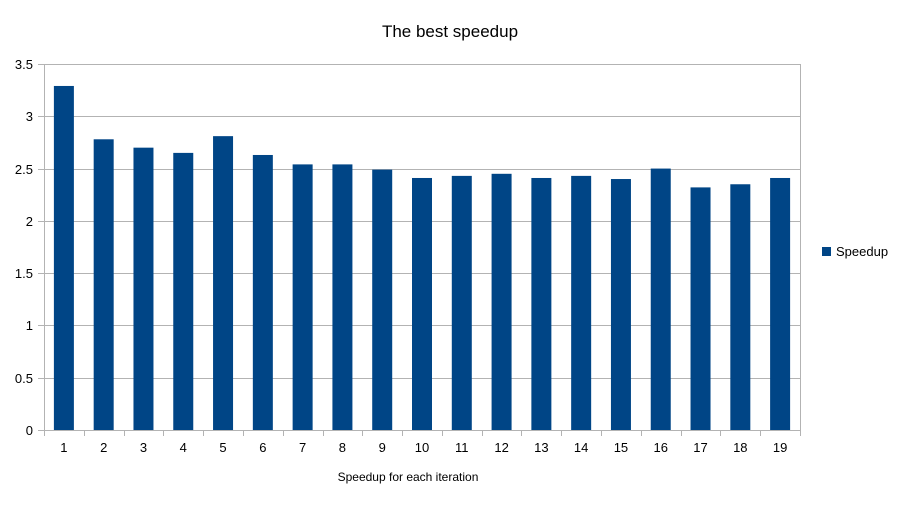 This screenshot has height=505, width=902. Describe the element at coordinates (29, 325) in the screenshot. I see `y-tick-label: 1` at that location.